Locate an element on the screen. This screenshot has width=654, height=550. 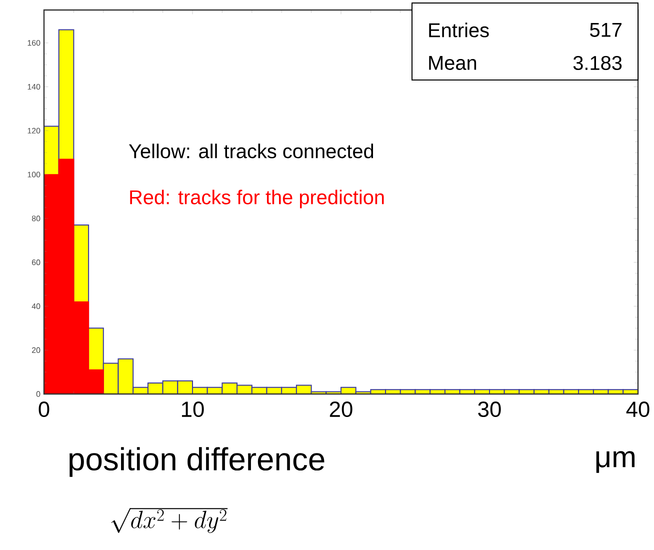
text: $\sqrt{dx^2 + dy^2}$ is located at coordinates (169, 521).